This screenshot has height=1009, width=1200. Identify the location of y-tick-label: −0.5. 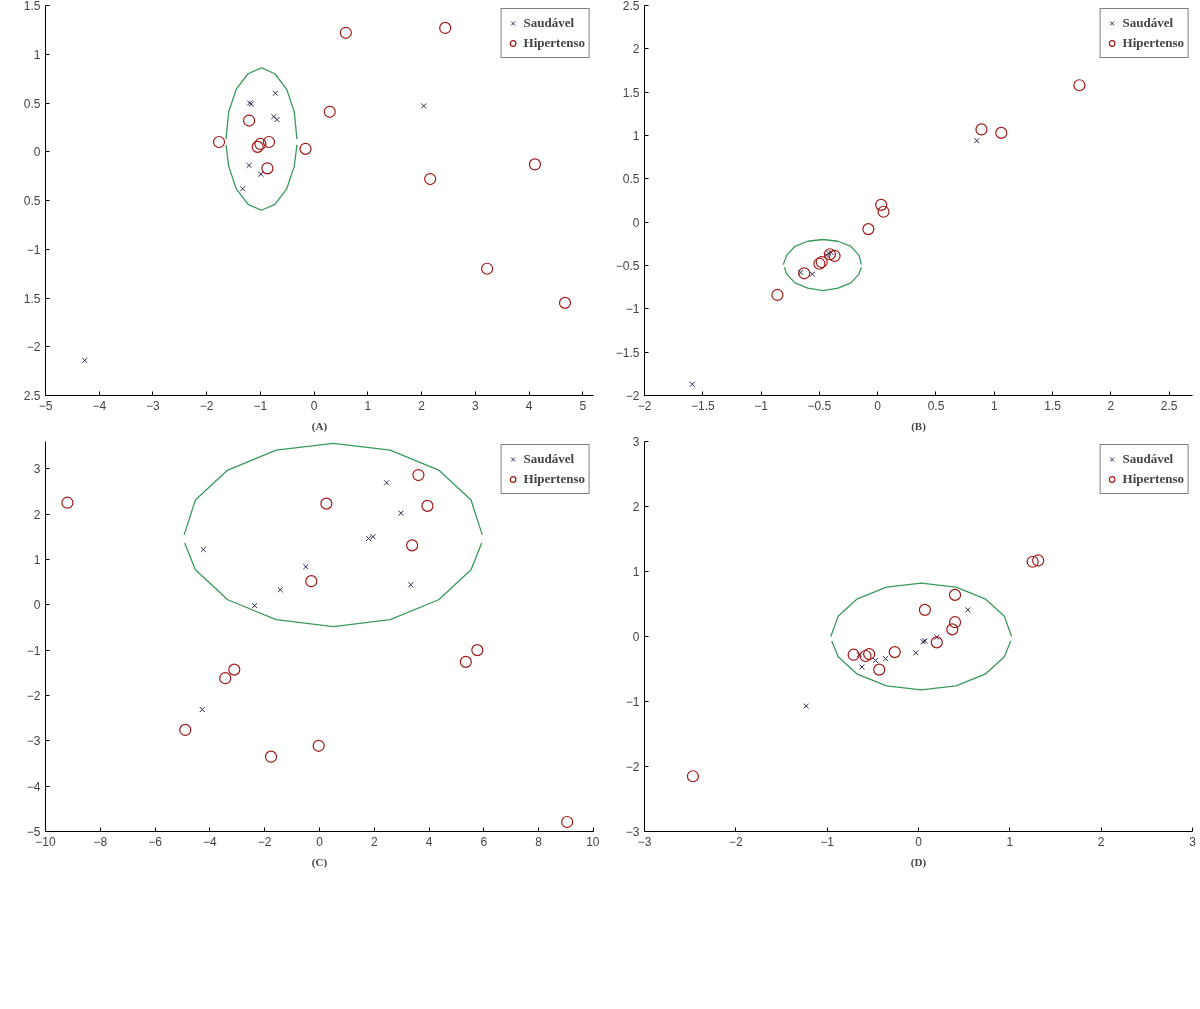
(627, 266).